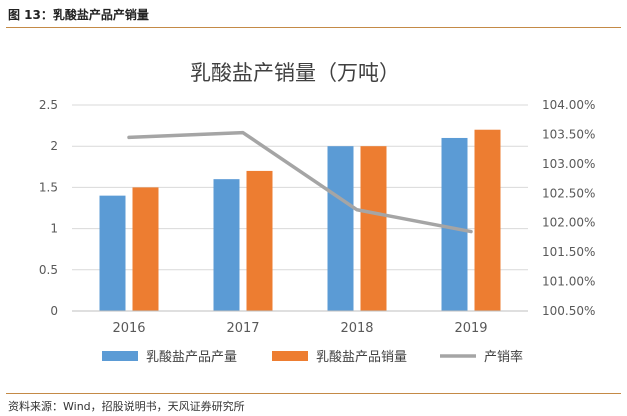 The image size is (627, 416). What do you see at coordinates (454, 224) in the screenshot?
I see `bar-production-2019` at bounding box center [454, 224].